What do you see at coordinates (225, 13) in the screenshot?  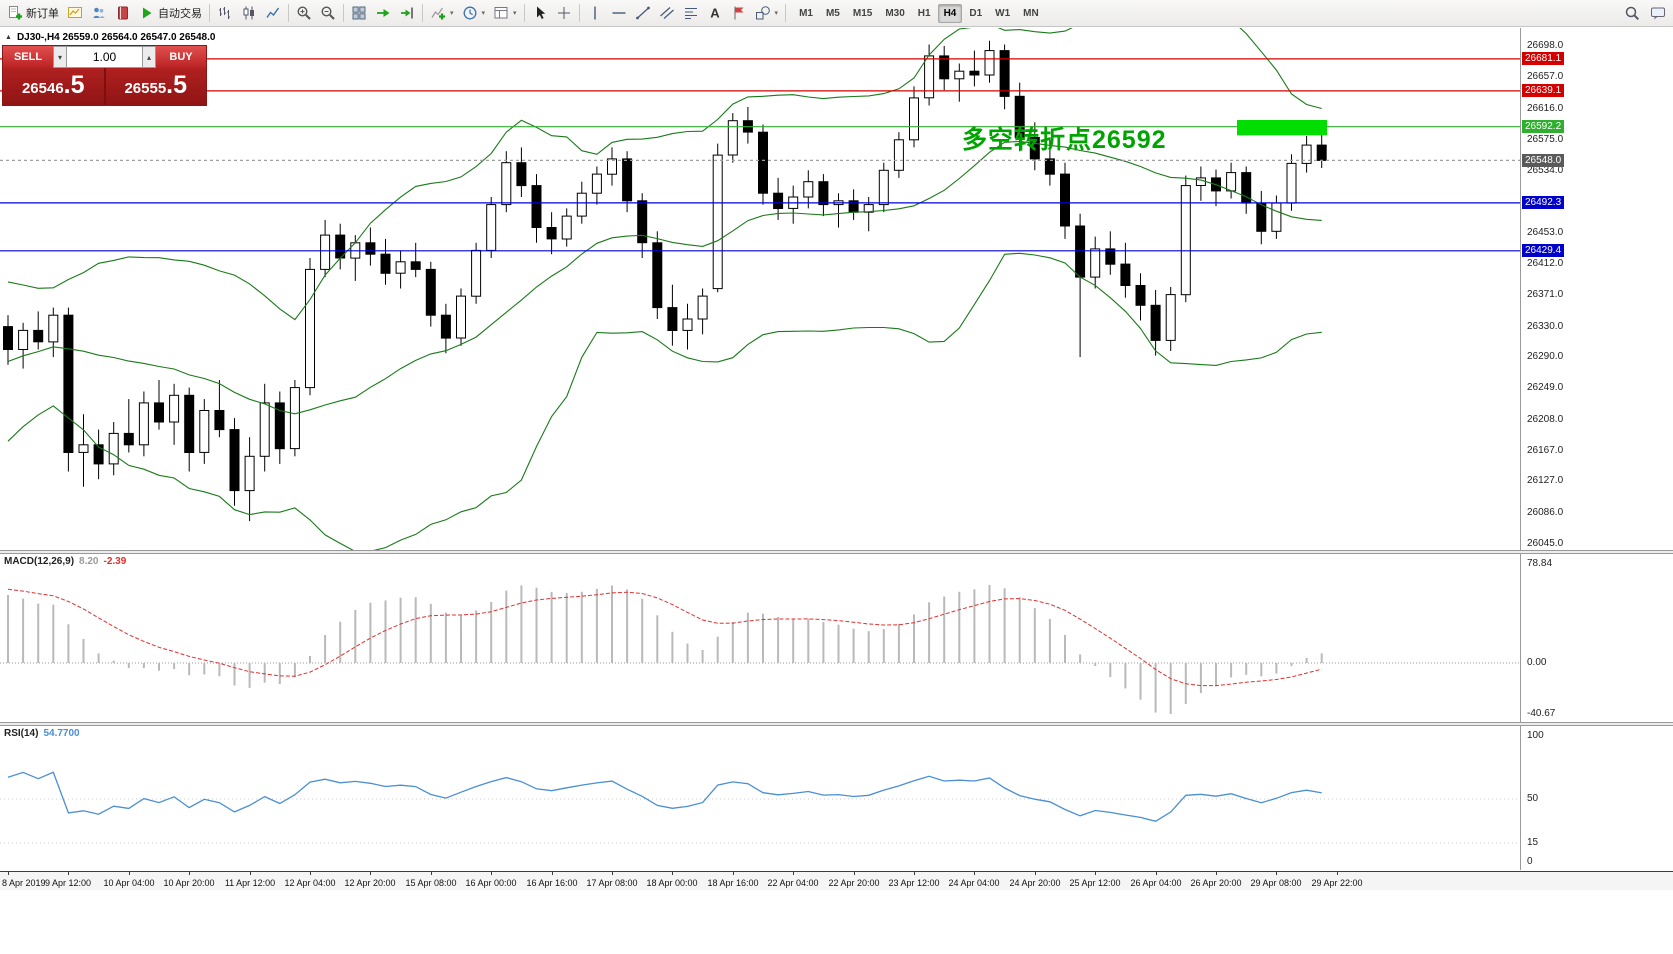 I see `bar-chart-button` at bounding box center [225, 13].